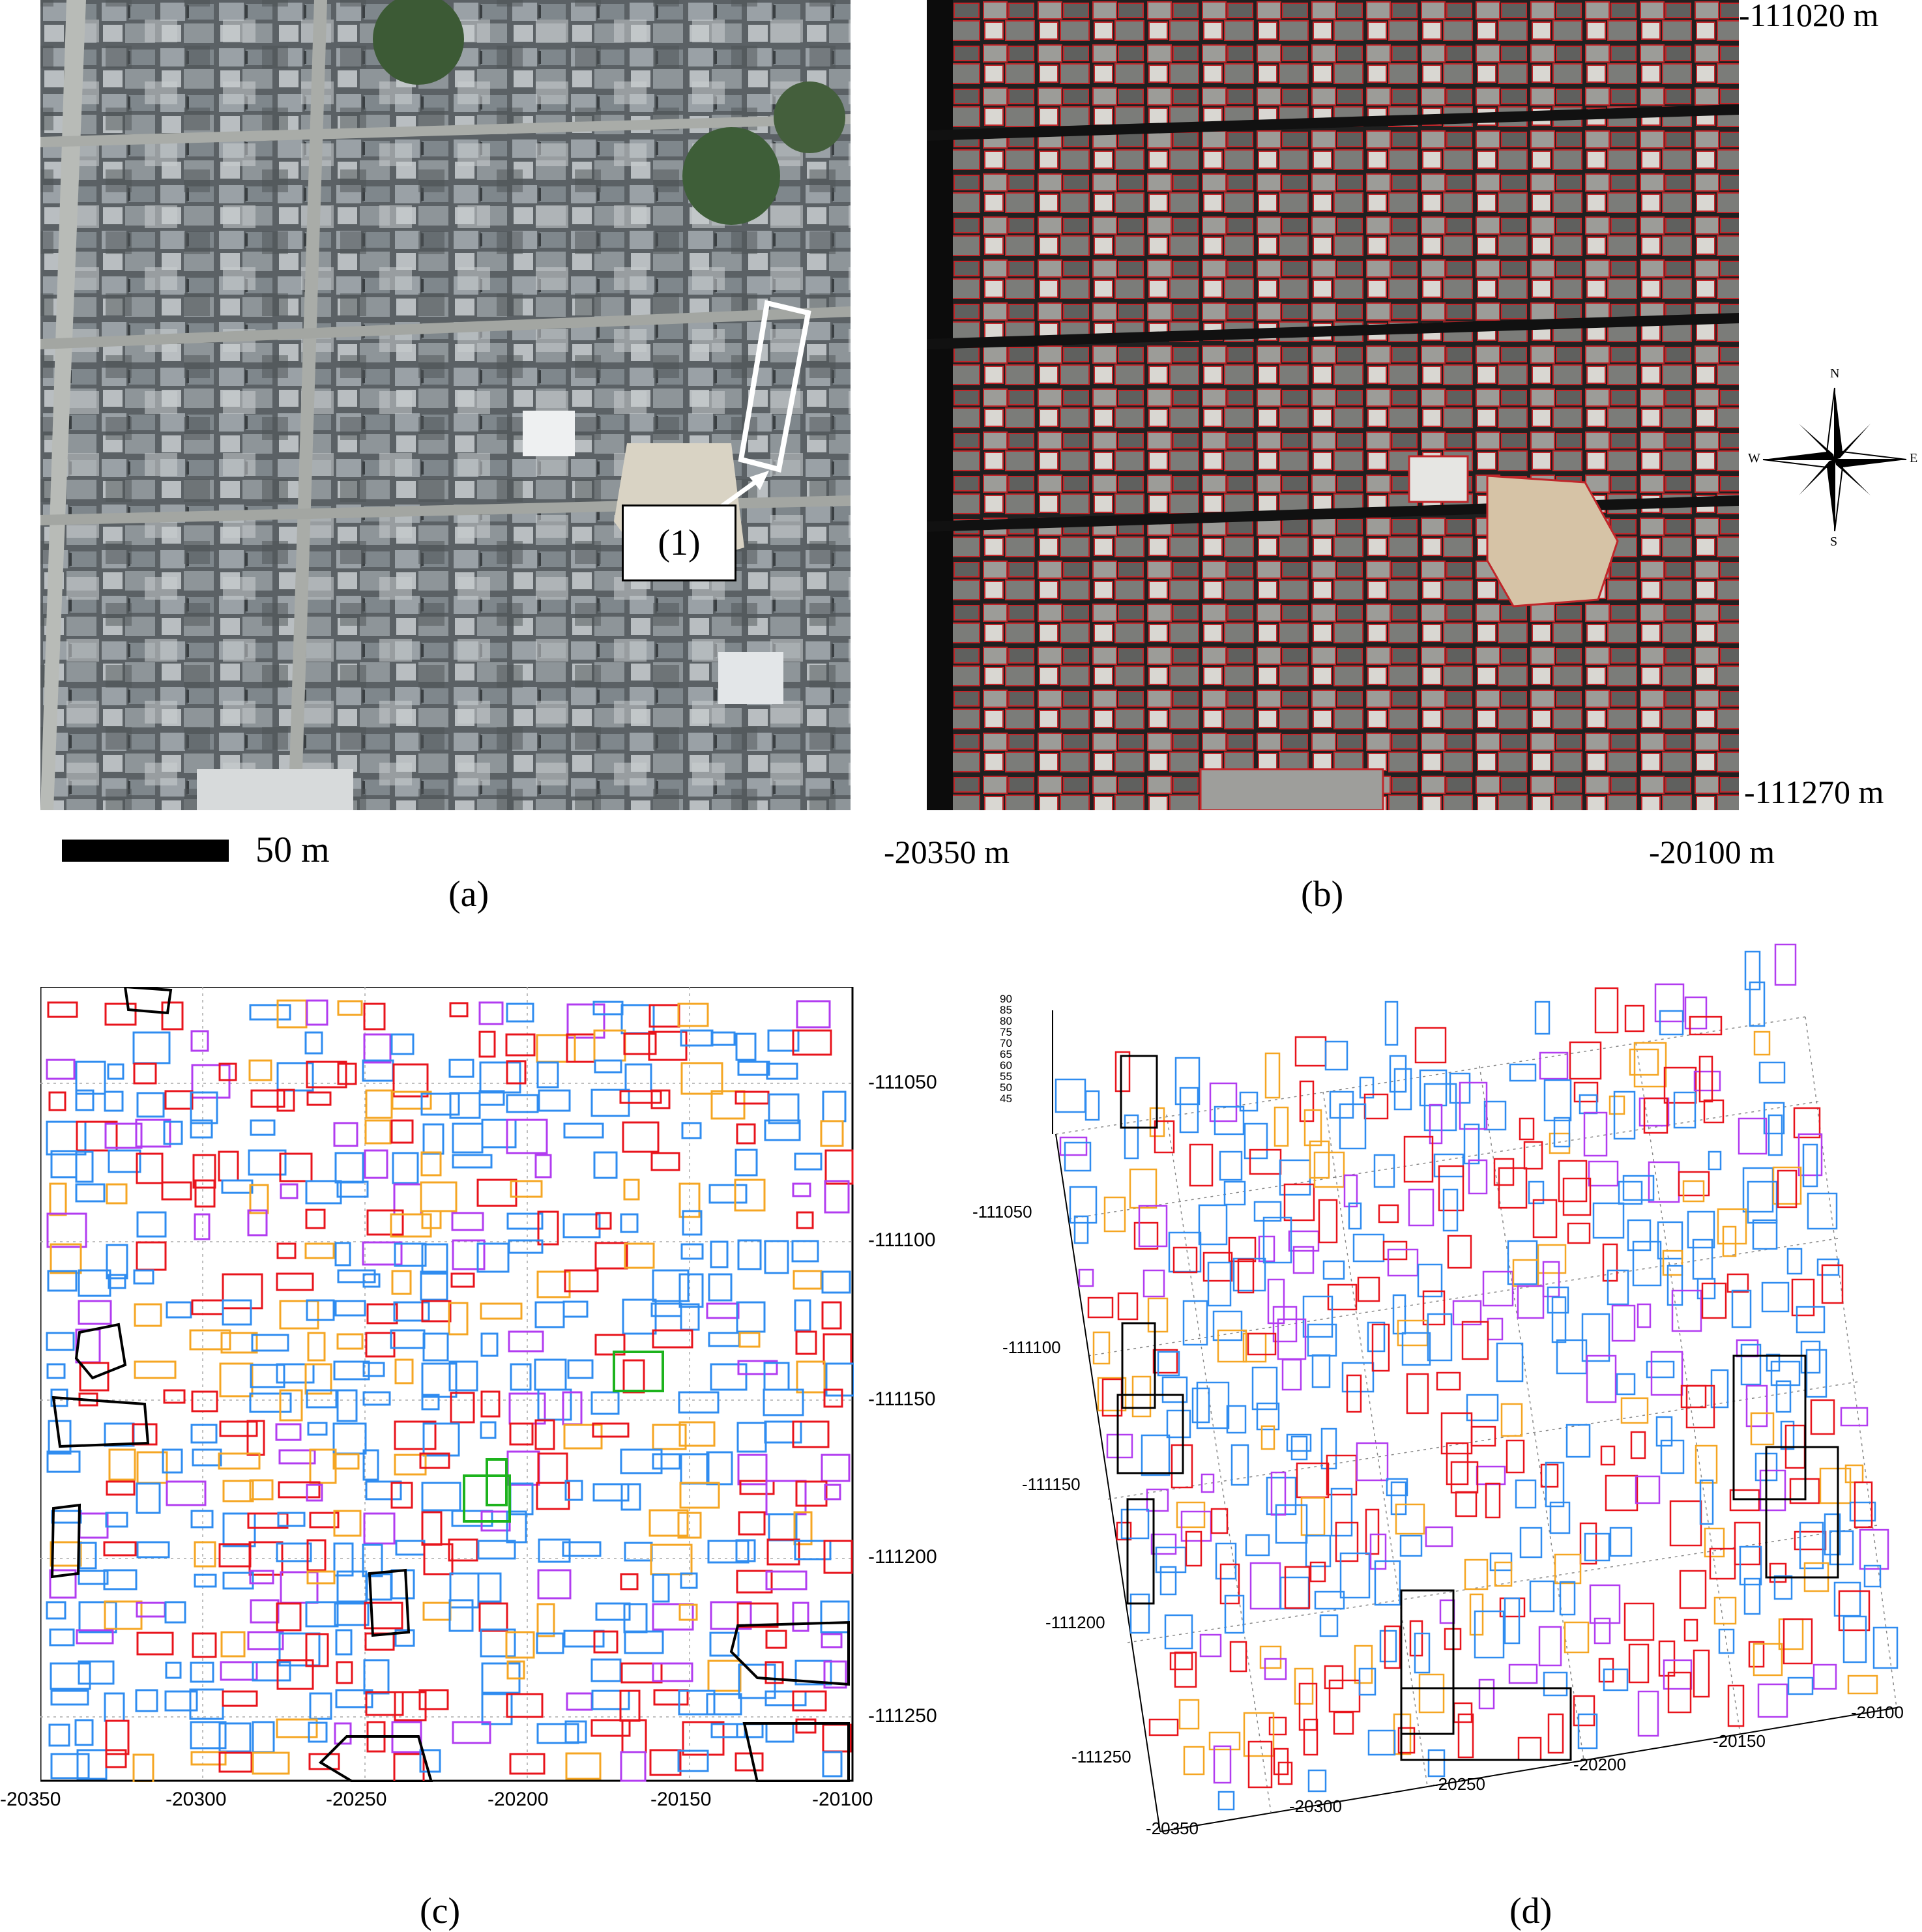  I want to click on compass-s: S, so click(1834, 541).